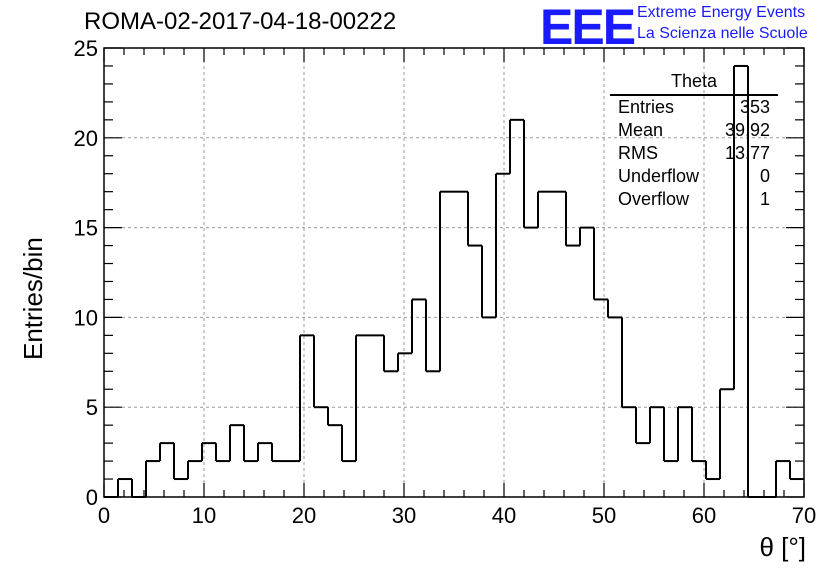 The width and height of the screenshot is (836, 572). Describe the element at coordinates (764, 176) in the screenshot. I see `stats-value: 0` at that location.